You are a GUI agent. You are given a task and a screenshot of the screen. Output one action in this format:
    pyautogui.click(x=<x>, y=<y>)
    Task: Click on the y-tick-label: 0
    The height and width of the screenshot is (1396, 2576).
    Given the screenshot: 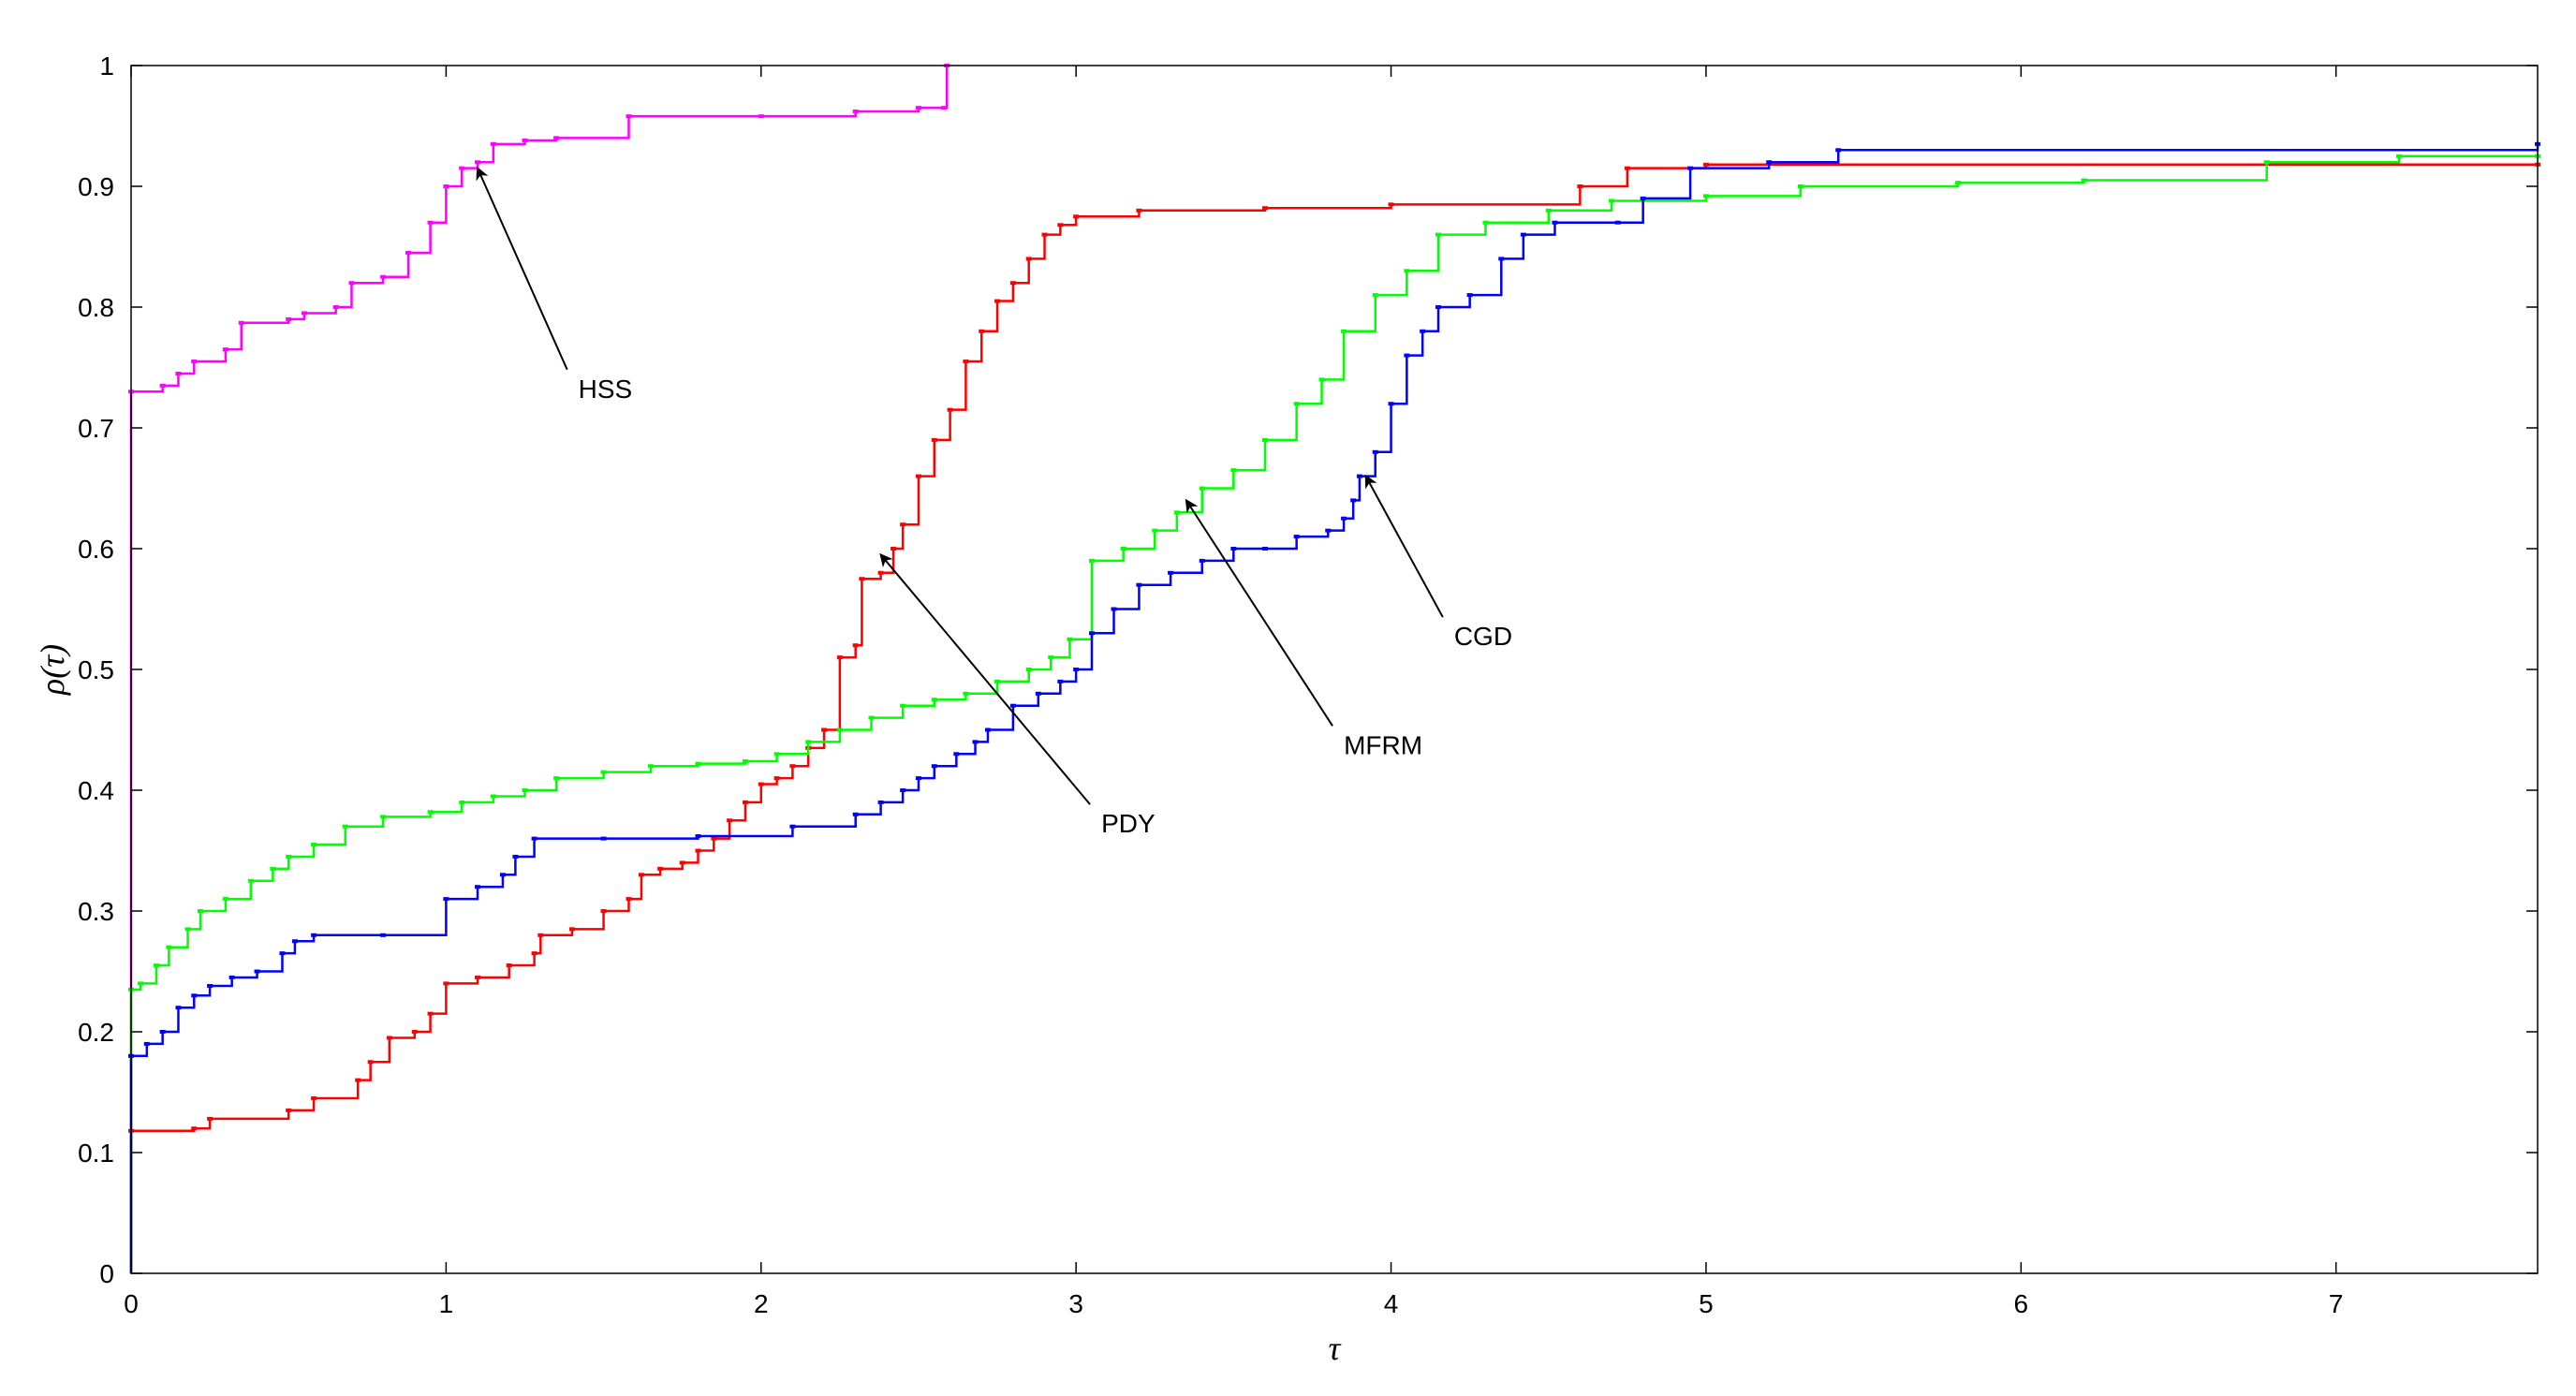 What is the action you would take?
    pyautogui.click(x=106, y=1273)
    